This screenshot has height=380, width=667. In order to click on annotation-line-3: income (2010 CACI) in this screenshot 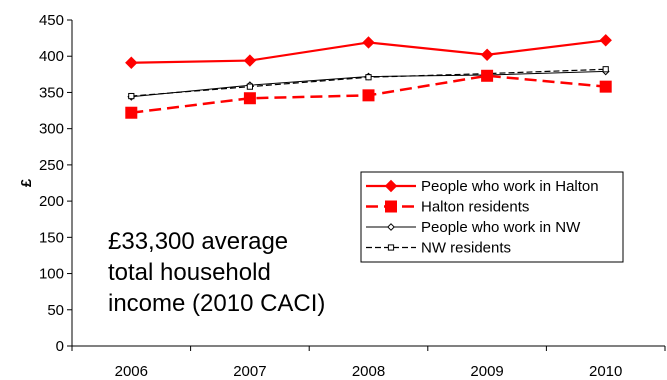, I will do `click(217, 303)`.